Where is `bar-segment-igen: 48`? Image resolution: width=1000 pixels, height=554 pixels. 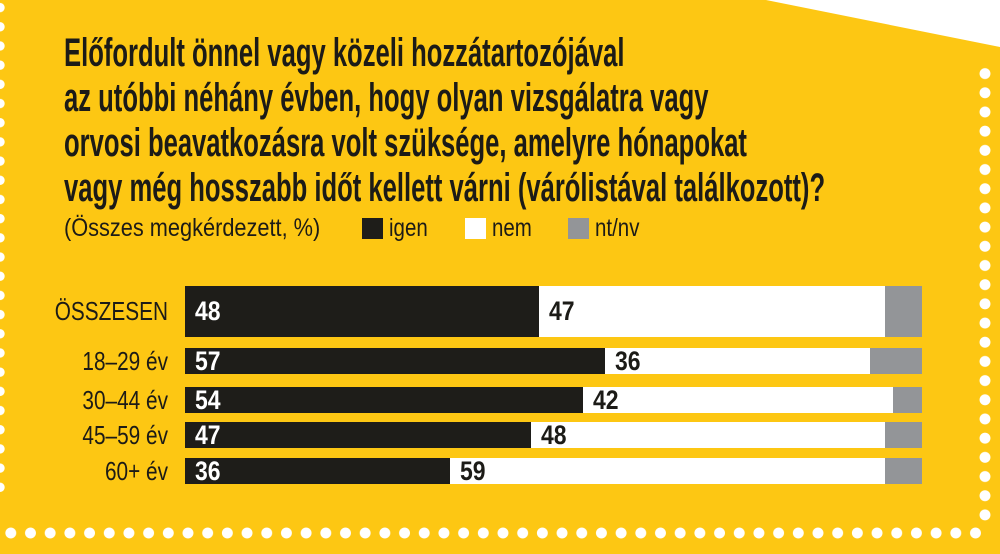 bar-segment-igen: 48 is located at coordinates (362, 311).